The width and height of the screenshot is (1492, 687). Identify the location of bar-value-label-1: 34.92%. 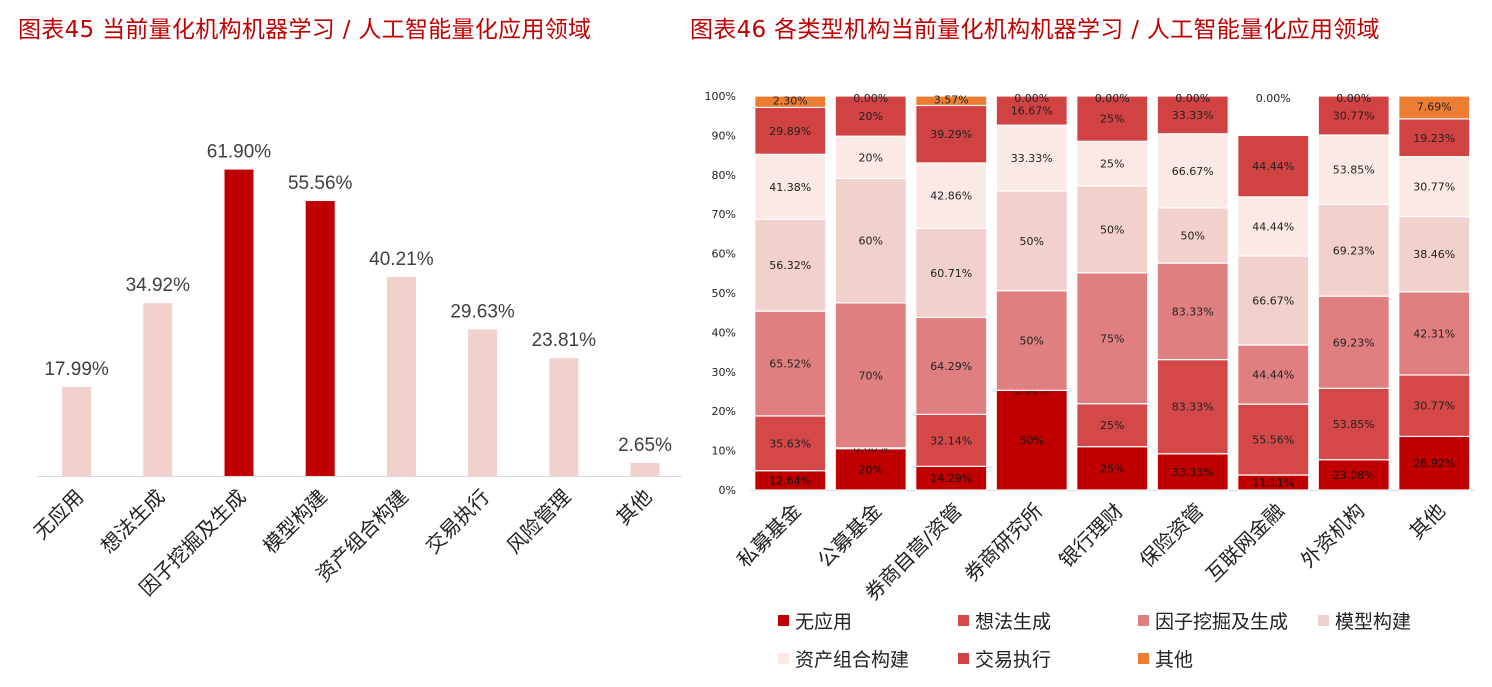
(158, 285).